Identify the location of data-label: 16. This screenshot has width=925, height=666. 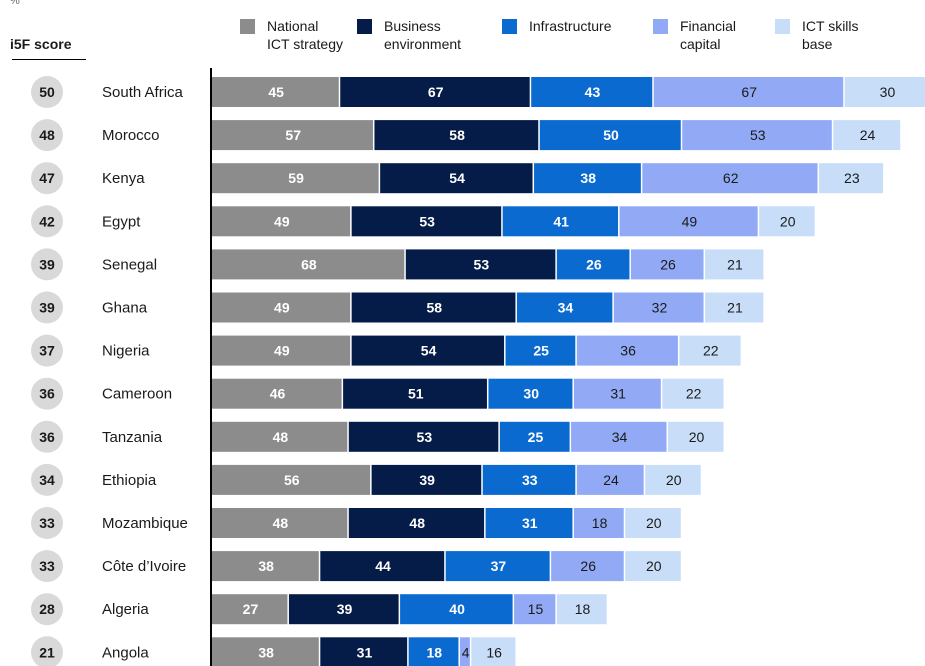
(494, 652).